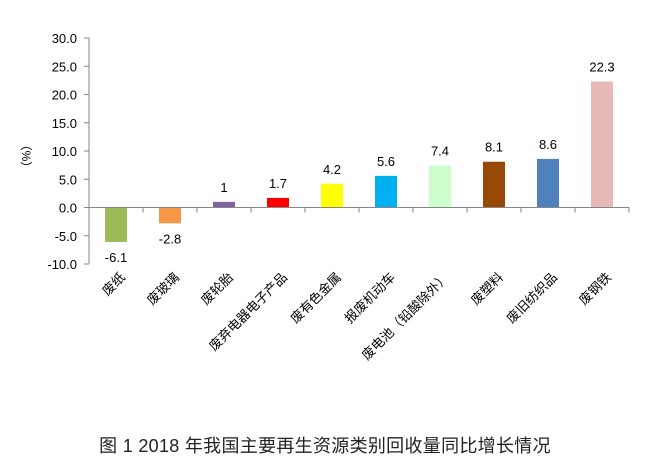  What do you see at coordinates (316, 298) in the screenshot?
I see `x-tick-label: 废有色金属` at bounding box center [316, 298].